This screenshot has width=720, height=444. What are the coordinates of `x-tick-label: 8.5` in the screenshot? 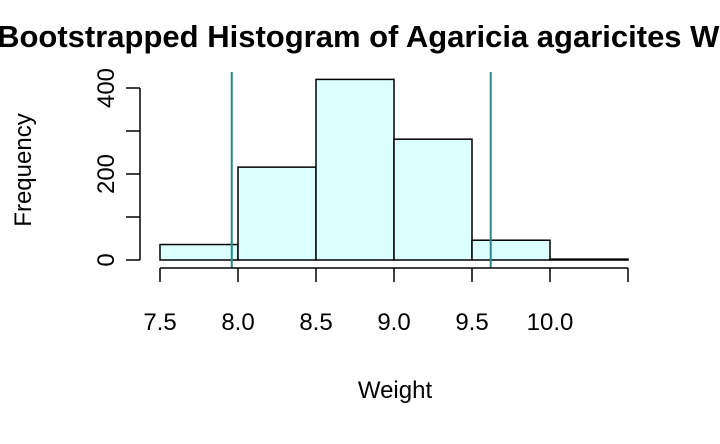 It's located at (315, 322).